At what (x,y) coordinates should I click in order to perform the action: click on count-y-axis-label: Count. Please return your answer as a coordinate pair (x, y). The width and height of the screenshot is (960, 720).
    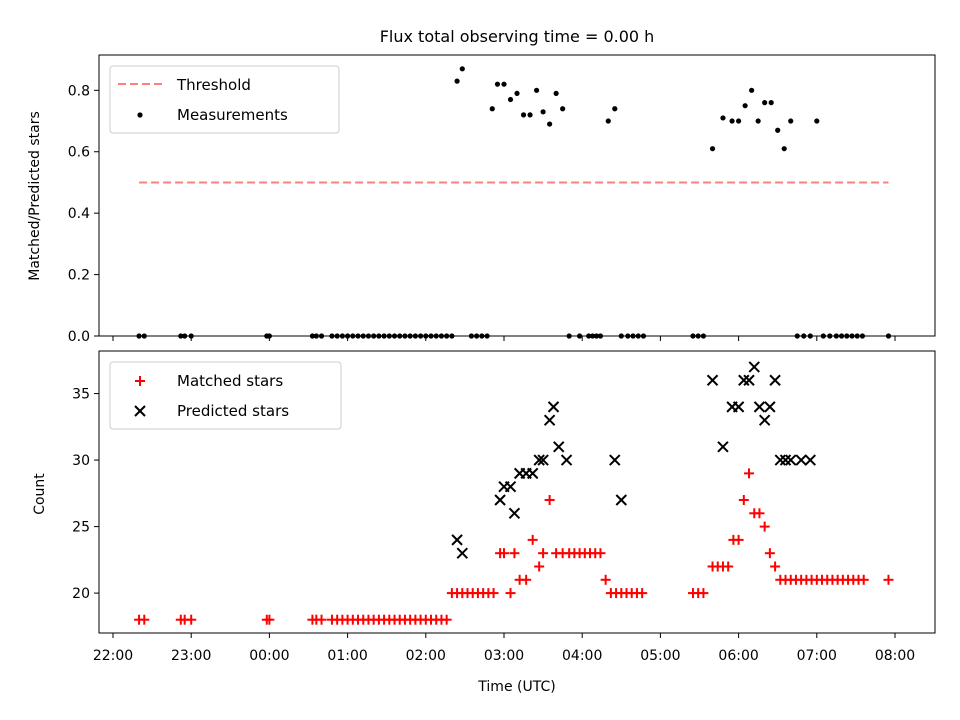
    Looking at the image, I should click on (40, 494).